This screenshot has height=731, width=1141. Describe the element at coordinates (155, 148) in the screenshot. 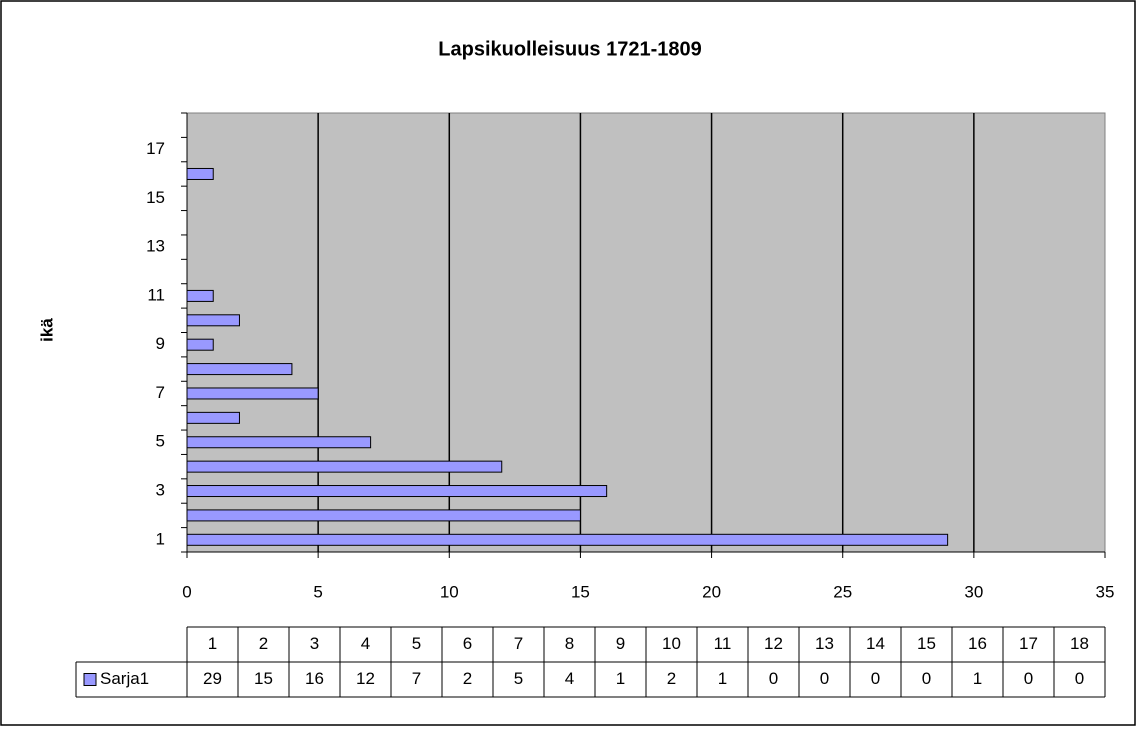

I see `y-tick-label: 17` at that location.